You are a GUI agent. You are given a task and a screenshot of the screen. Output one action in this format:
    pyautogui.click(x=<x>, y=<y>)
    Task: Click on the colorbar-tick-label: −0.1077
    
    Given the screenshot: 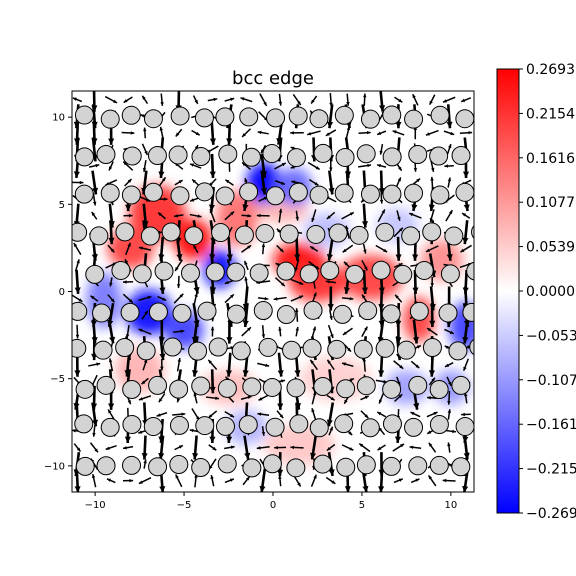 What is the action you would take?
    pyautogui.click(x=551, y=381)
    